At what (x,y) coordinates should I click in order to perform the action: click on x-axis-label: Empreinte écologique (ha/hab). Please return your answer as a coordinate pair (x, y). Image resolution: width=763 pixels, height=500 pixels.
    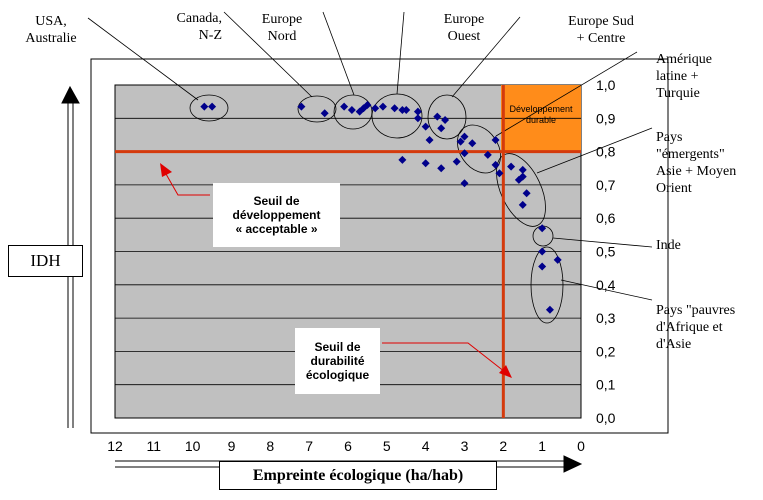
    Looking at the image, I should click on (358, 475).